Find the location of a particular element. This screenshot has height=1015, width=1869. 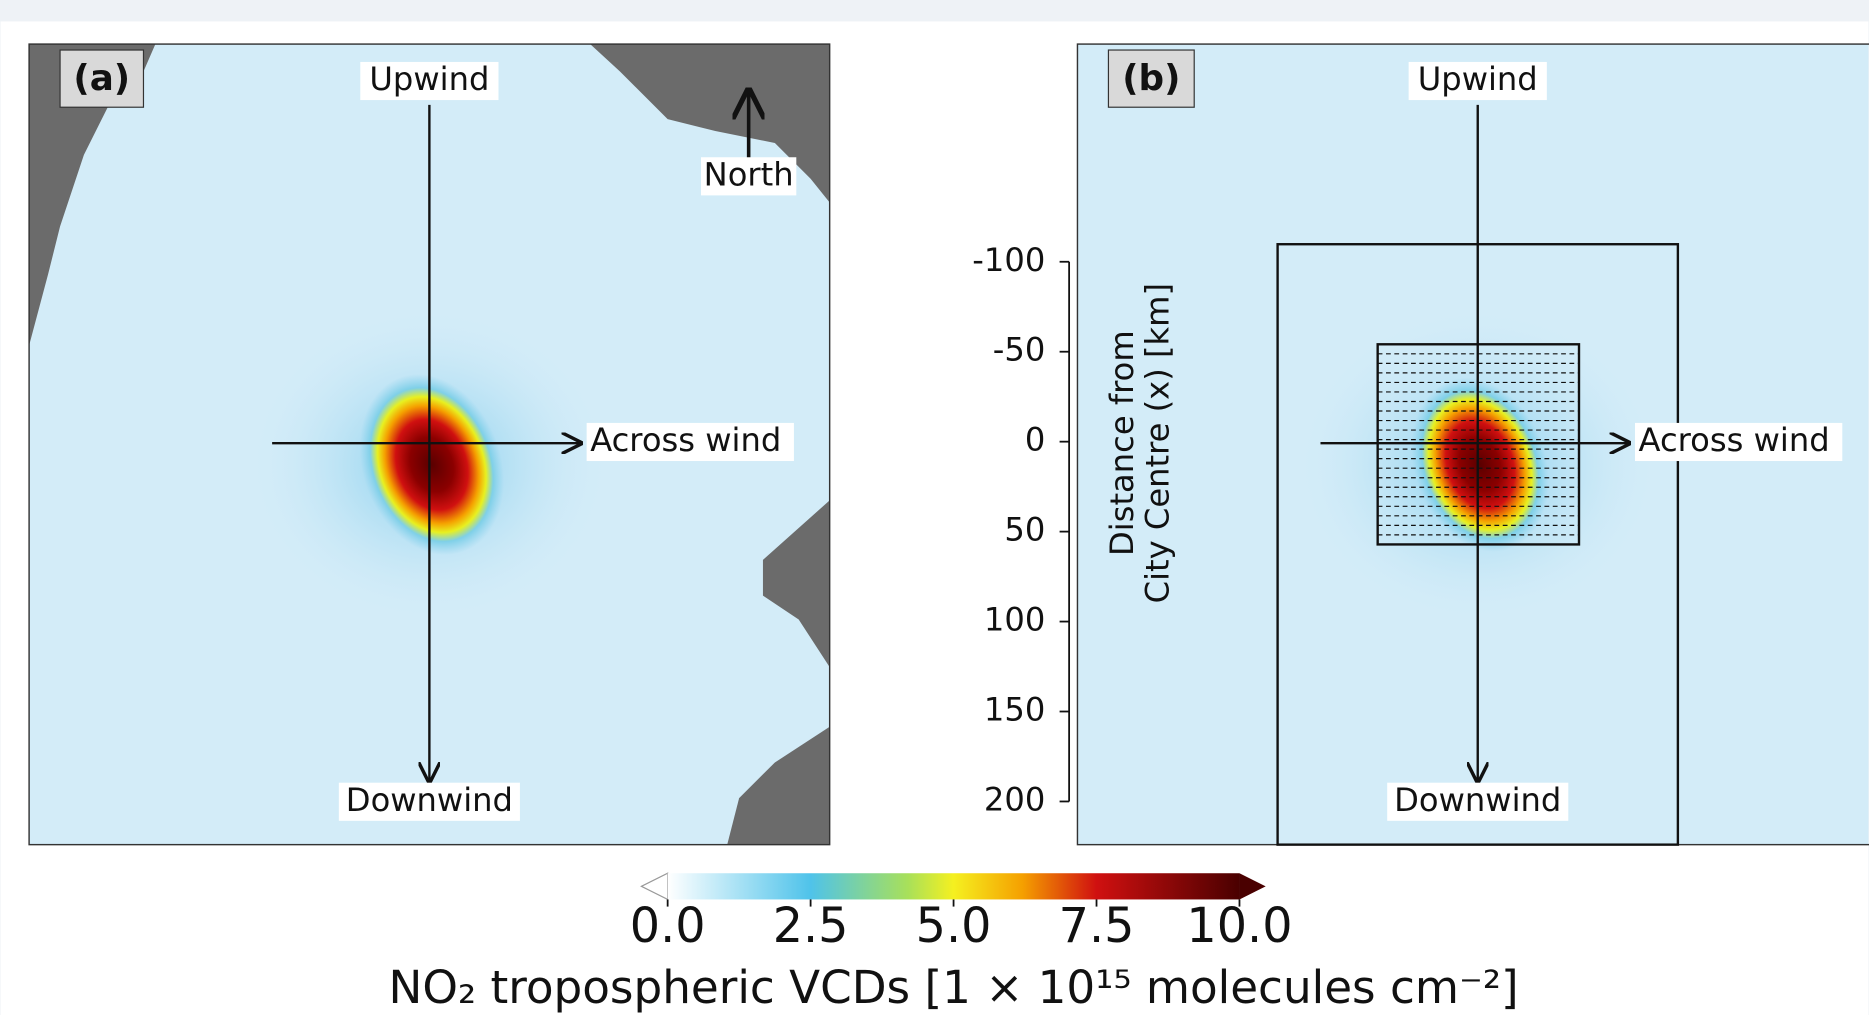

panel-tag: (a) is located at coordinates (101, 78).